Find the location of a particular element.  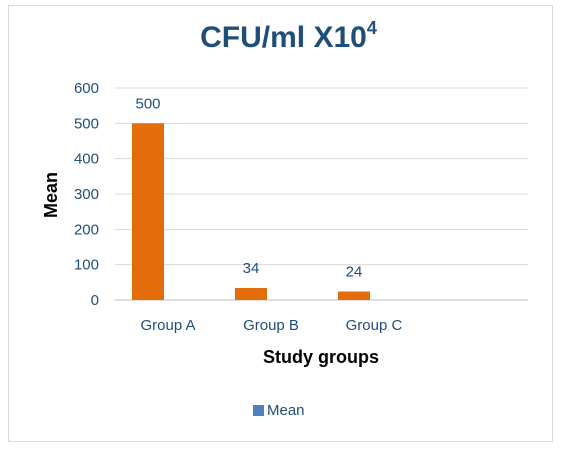

y-tick-label: 300 is located at coordinates (86, 194).